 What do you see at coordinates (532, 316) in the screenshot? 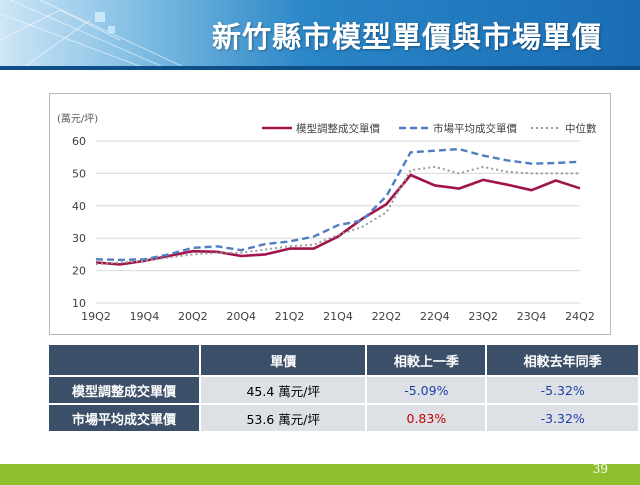
I see `x-tick-label: 23Q4` at bounding box center [532, 316].